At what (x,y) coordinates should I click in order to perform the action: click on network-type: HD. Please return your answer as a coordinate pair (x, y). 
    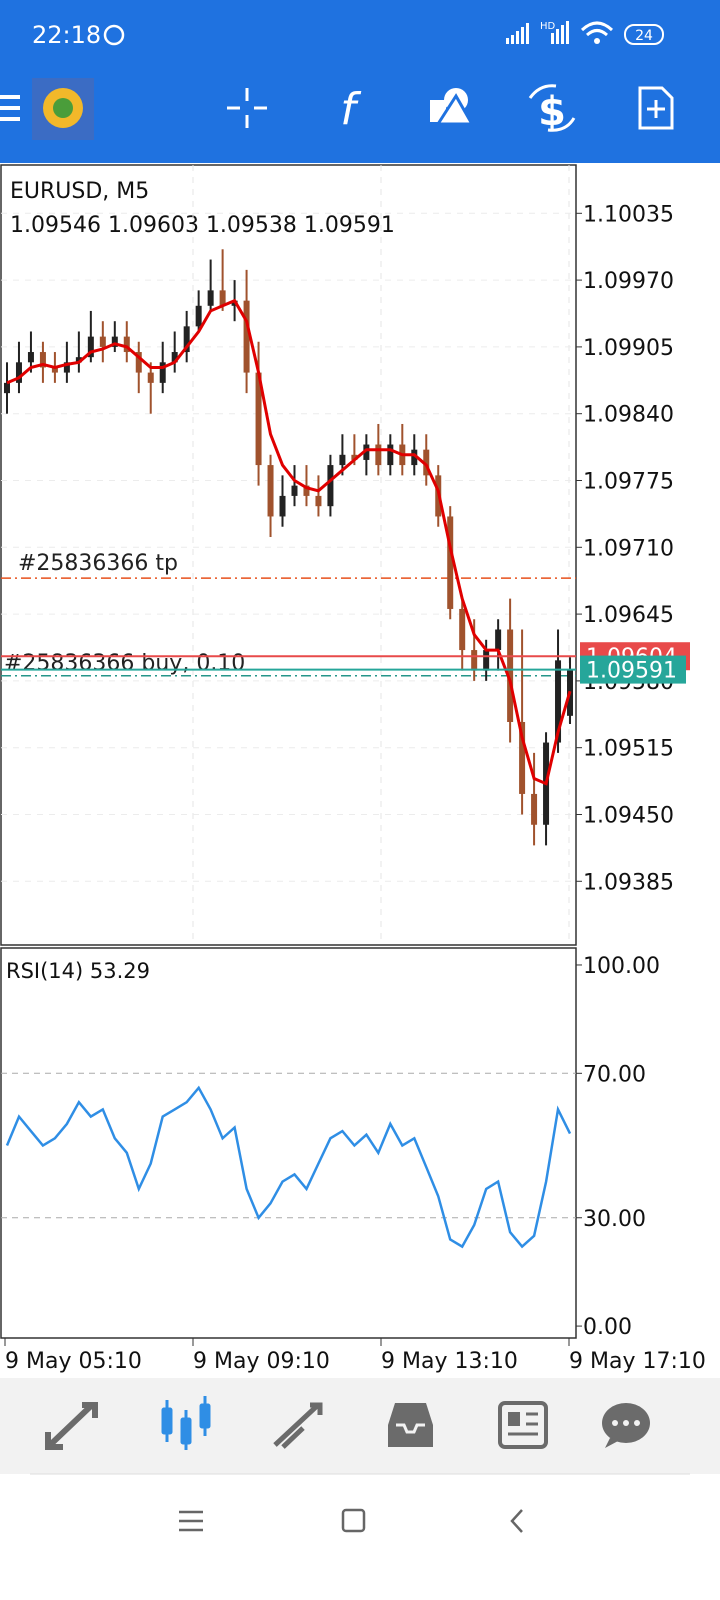
    Looking at the image, I should click on (548, 26).